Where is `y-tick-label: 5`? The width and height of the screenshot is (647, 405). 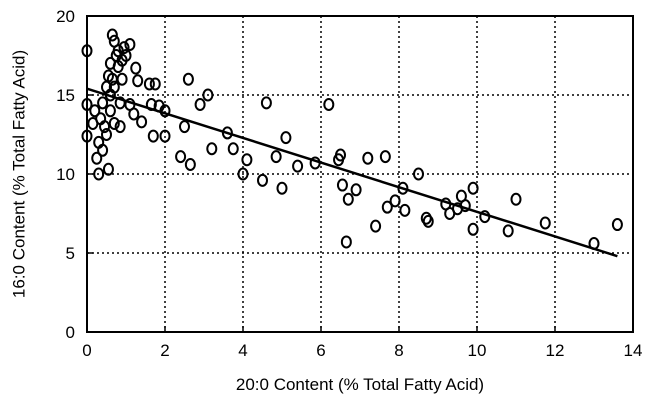
y-tick-label: 5 is located at coordinates (70, 253).